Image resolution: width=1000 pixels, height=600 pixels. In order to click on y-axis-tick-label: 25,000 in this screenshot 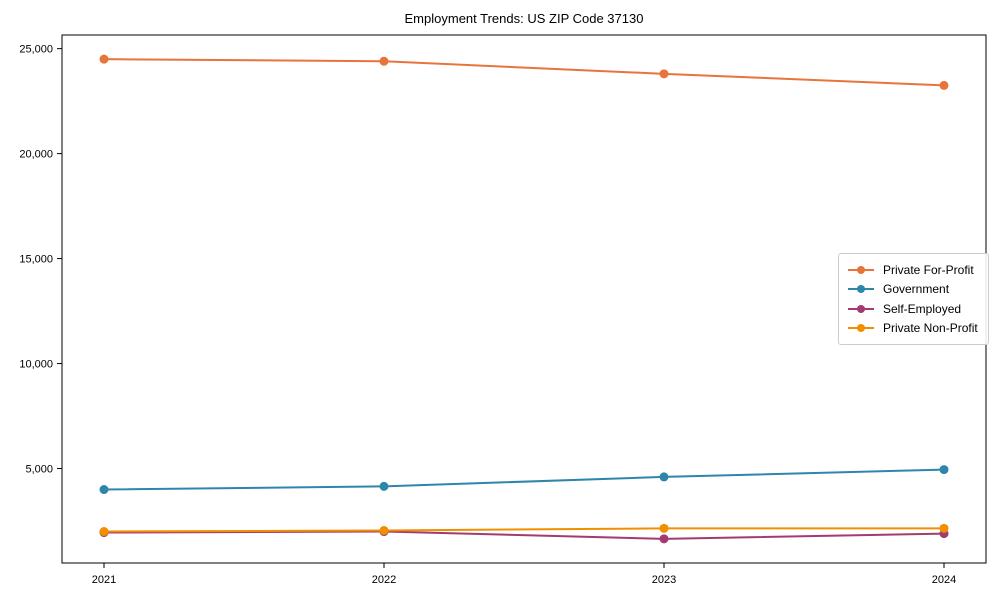, I will do `click(36, 50)`.